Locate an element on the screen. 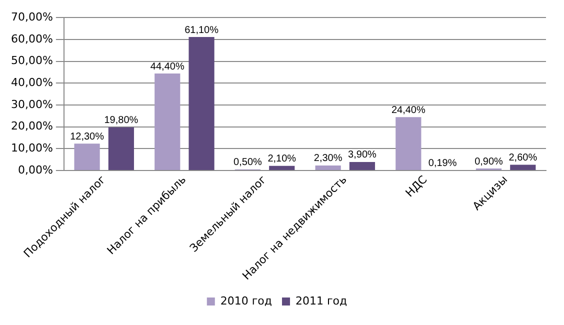 The height and width of the screenshot is (325, 564). data-label: 3,90% is located at coordinates (362, 155).